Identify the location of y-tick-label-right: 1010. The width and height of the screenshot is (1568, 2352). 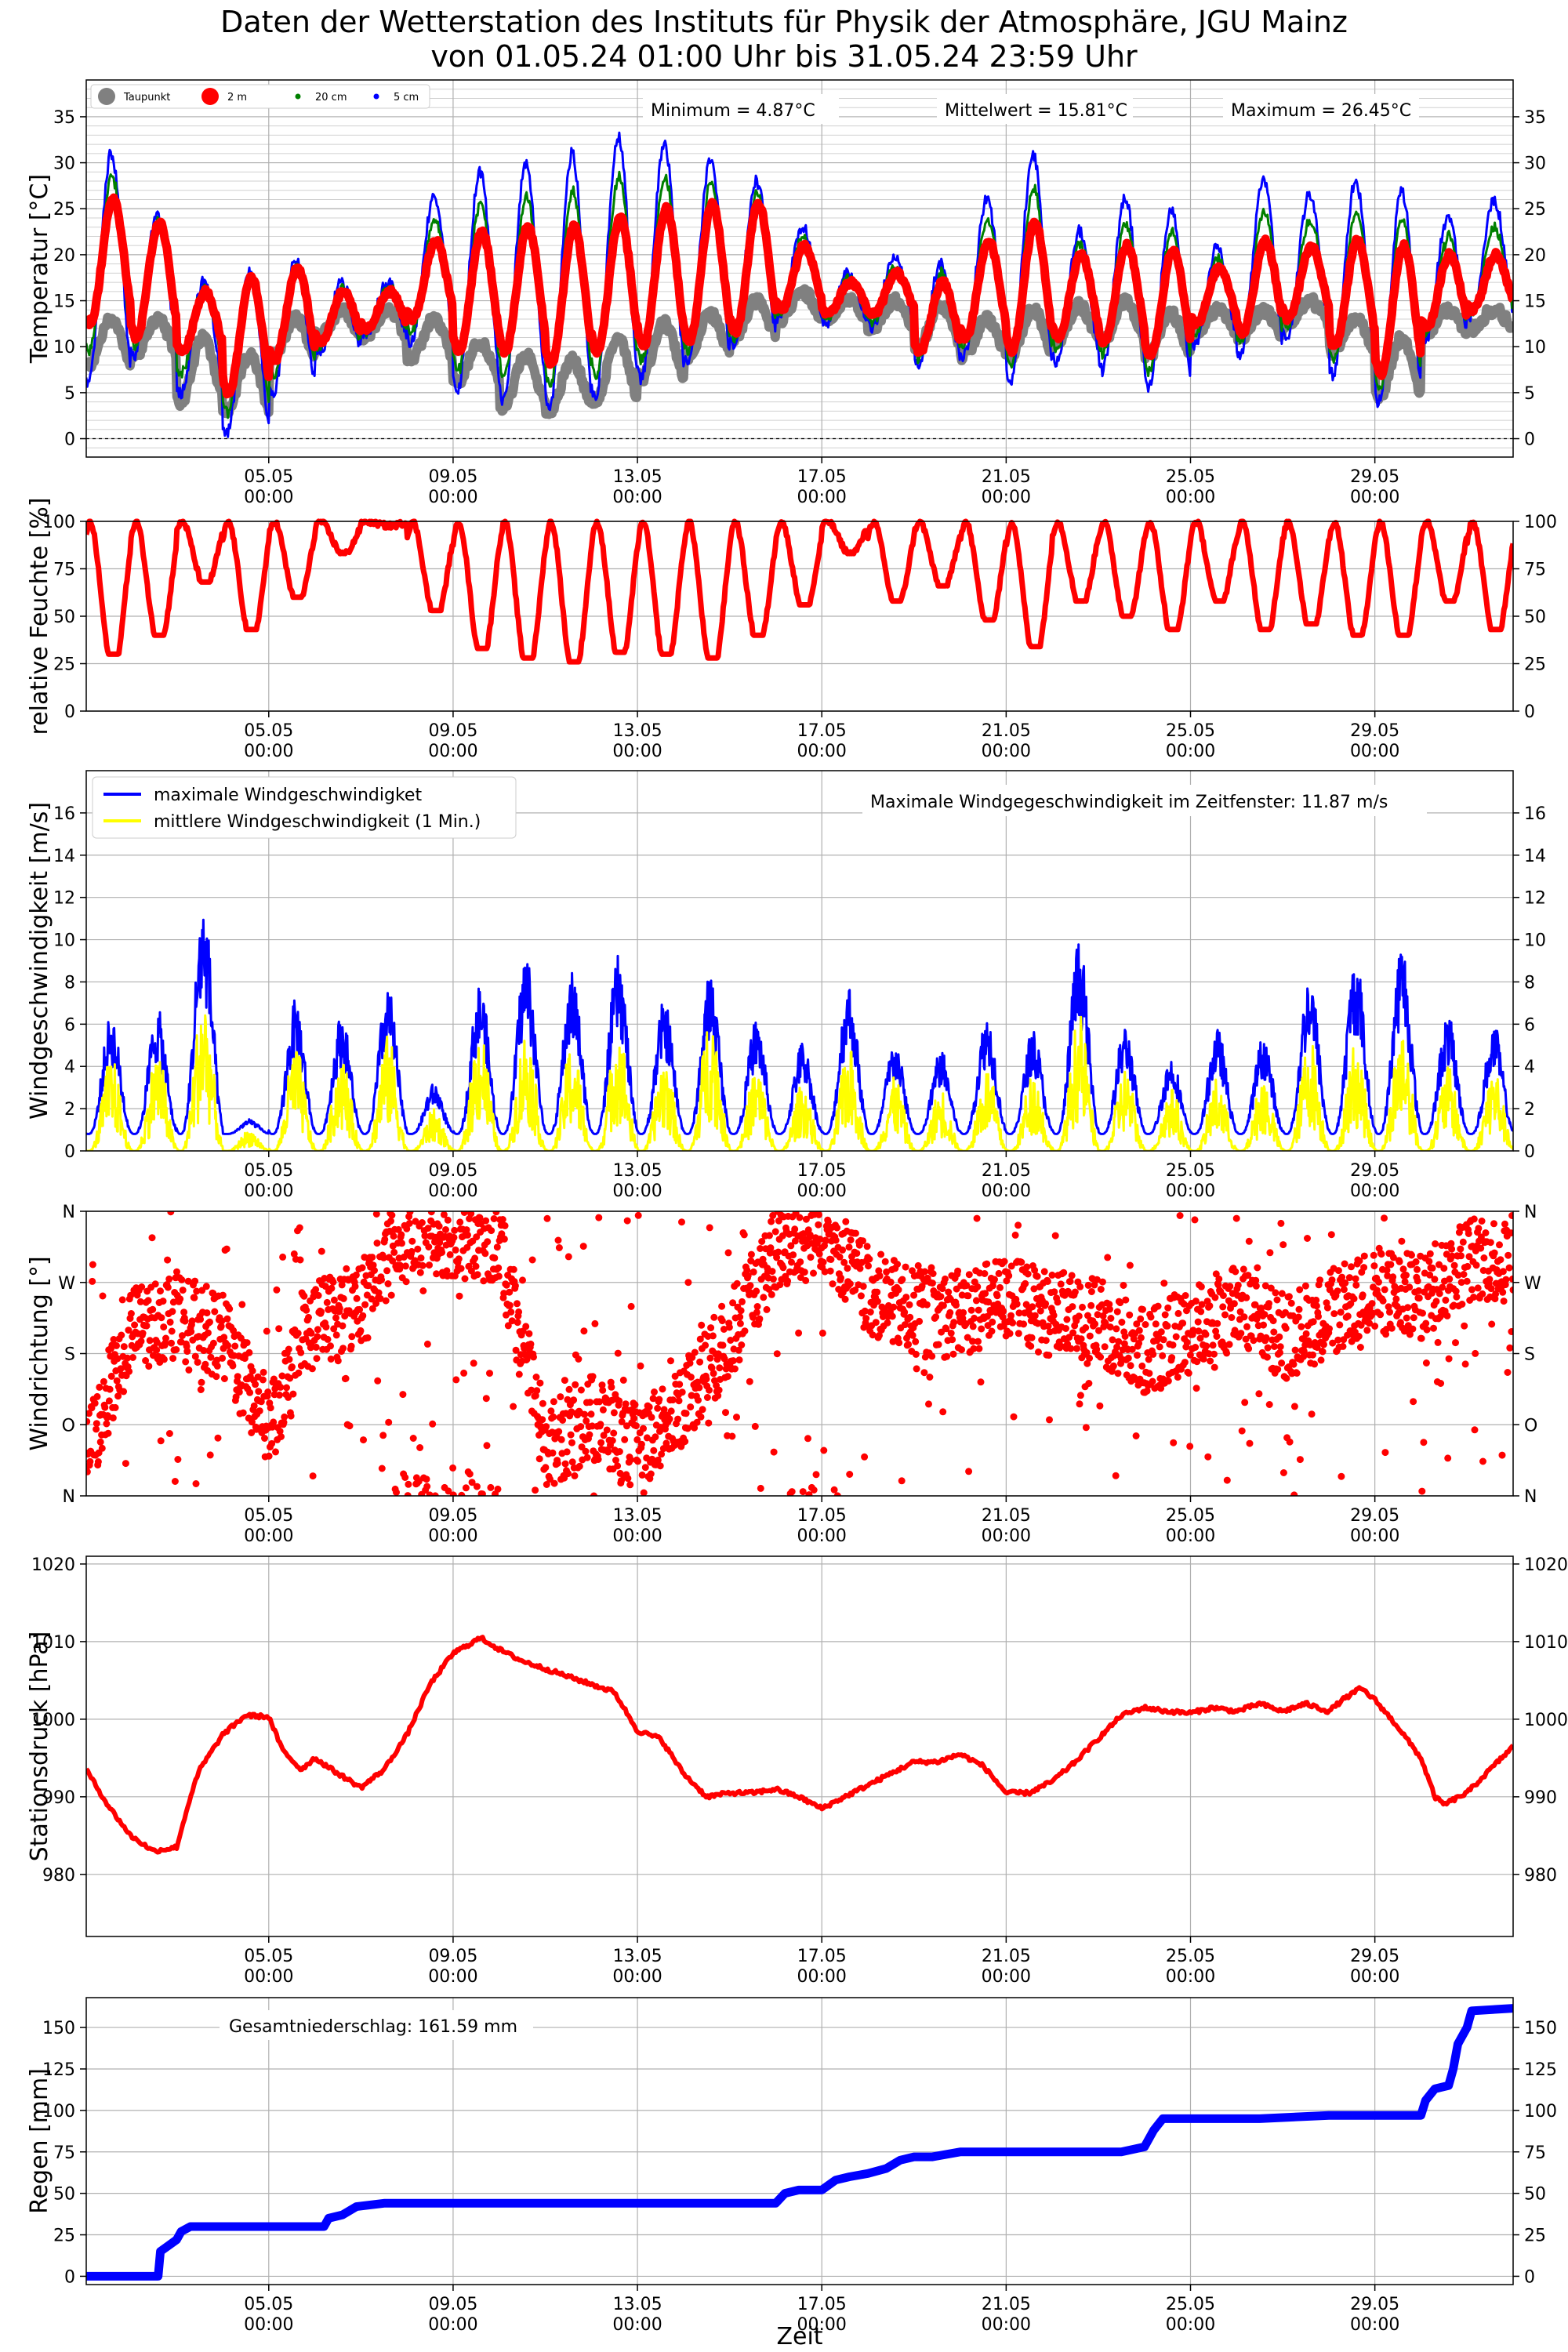
(1546, 1643).